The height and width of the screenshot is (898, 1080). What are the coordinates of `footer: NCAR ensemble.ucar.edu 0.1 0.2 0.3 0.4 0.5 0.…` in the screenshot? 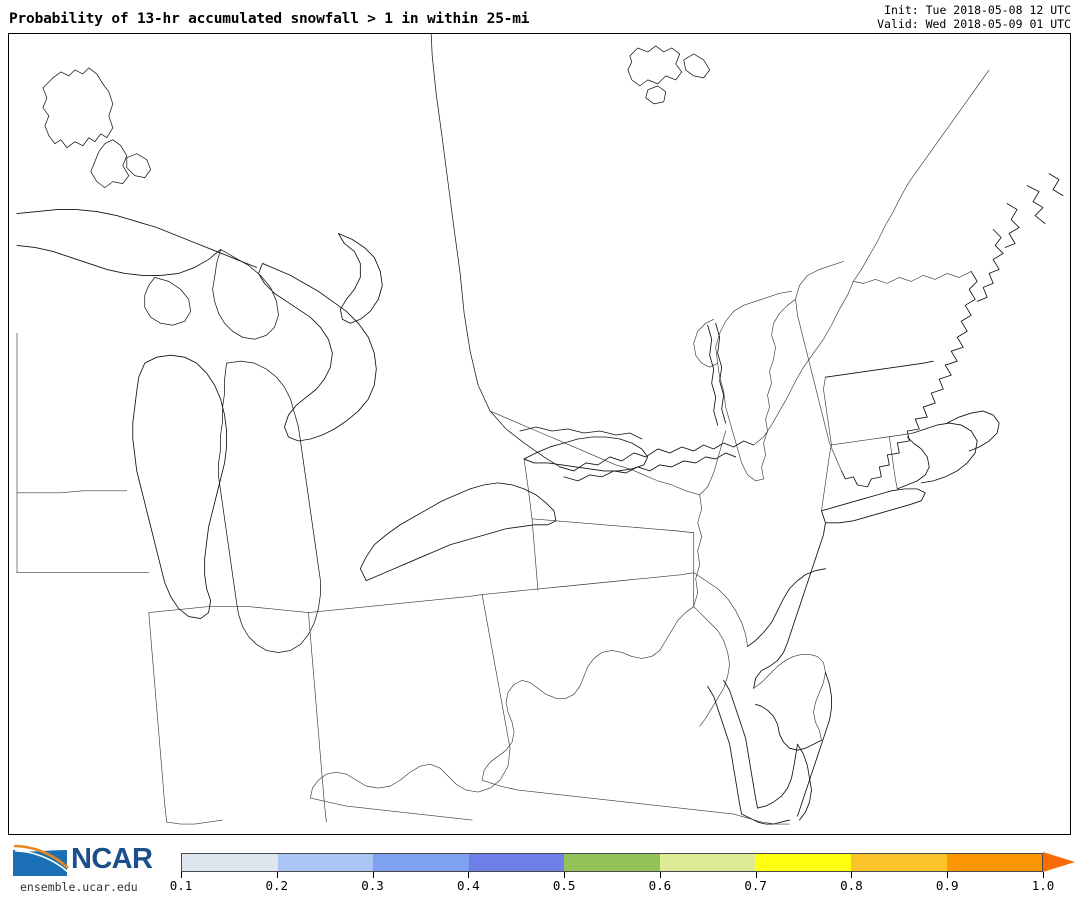 It's located at (540, 867).